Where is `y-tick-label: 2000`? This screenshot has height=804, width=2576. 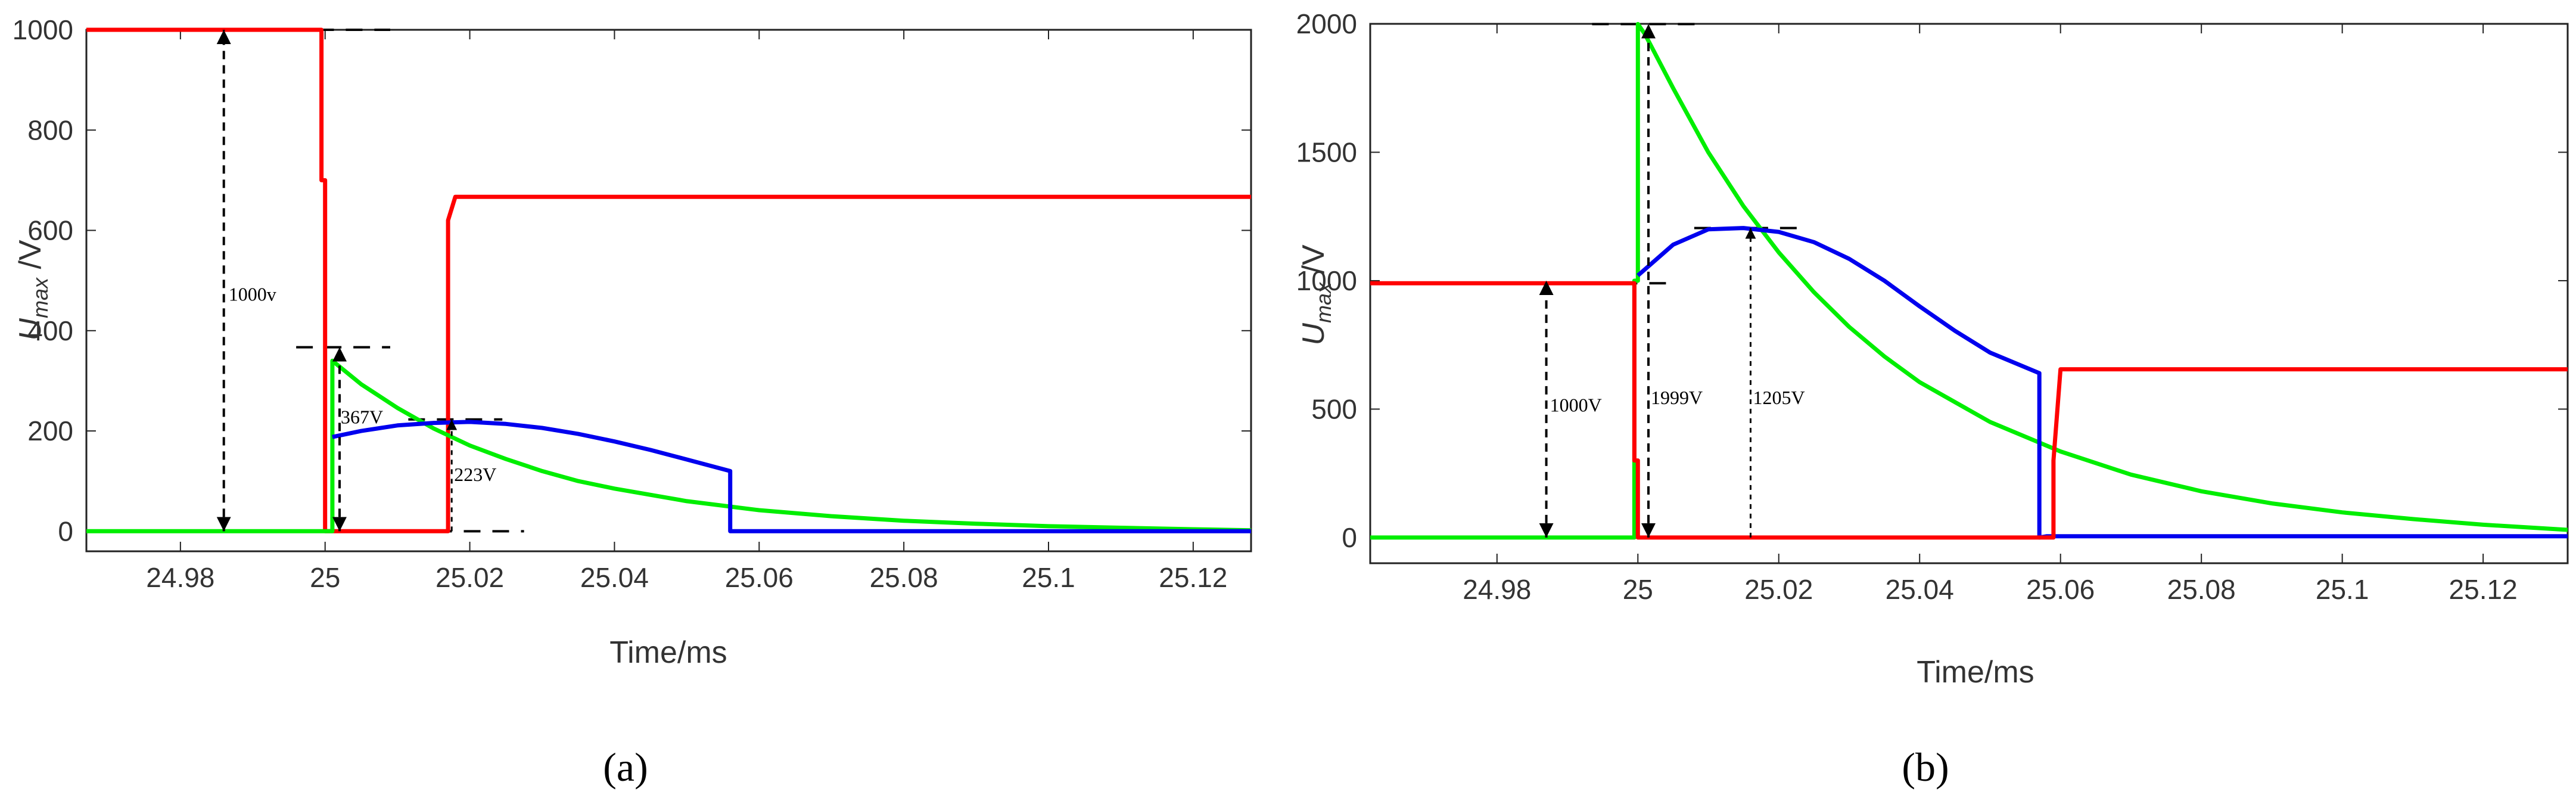
y-tick-label: 2000 is located at coordinates (1326, 24).